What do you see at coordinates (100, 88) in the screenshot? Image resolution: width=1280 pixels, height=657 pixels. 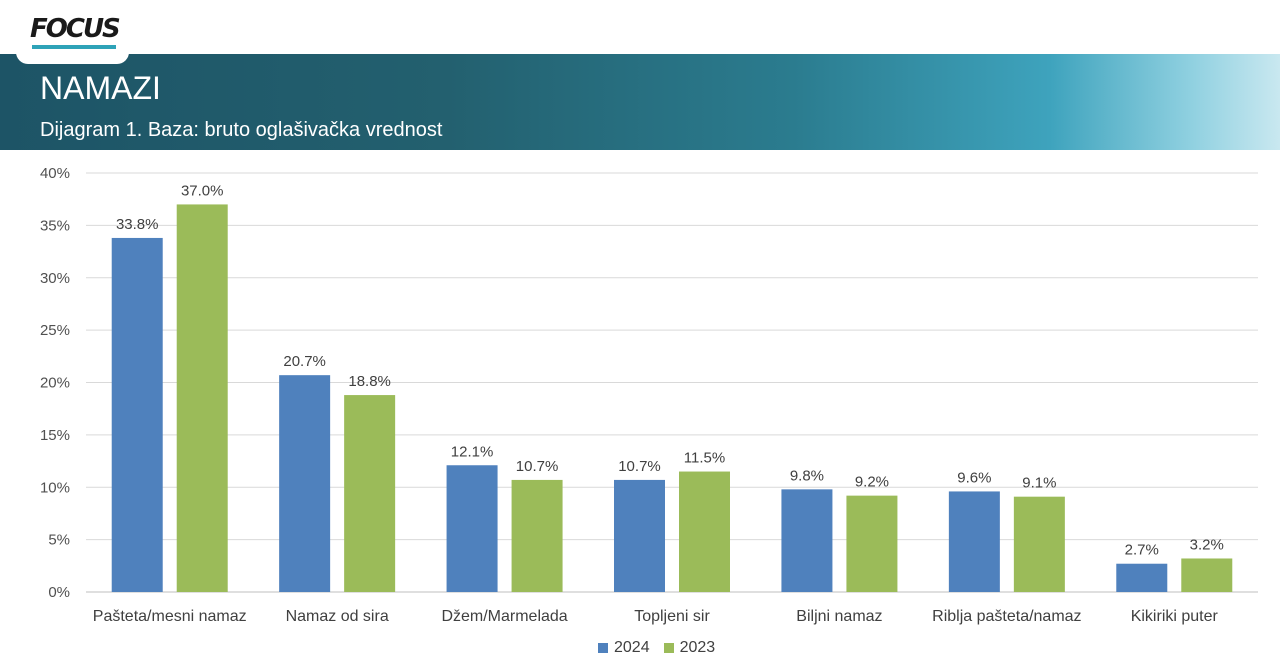 I see `page-title: NAMAZI` at bounding box center [100, 88].